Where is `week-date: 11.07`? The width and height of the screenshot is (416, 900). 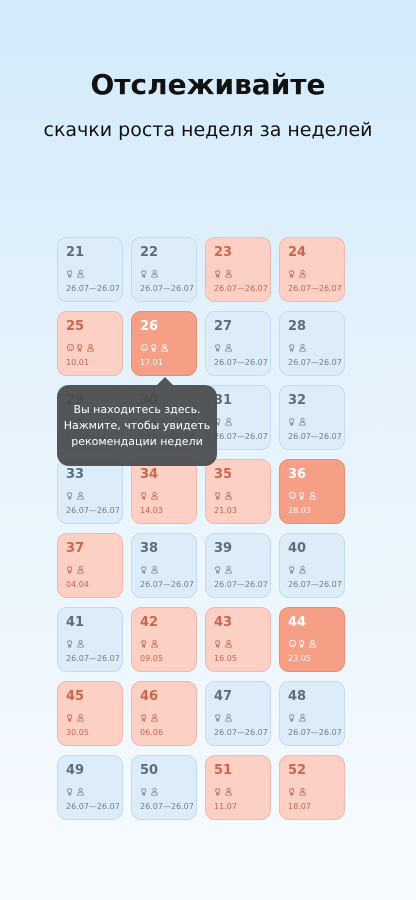 week-date: 11.07 is located at coordinates (225, 806).